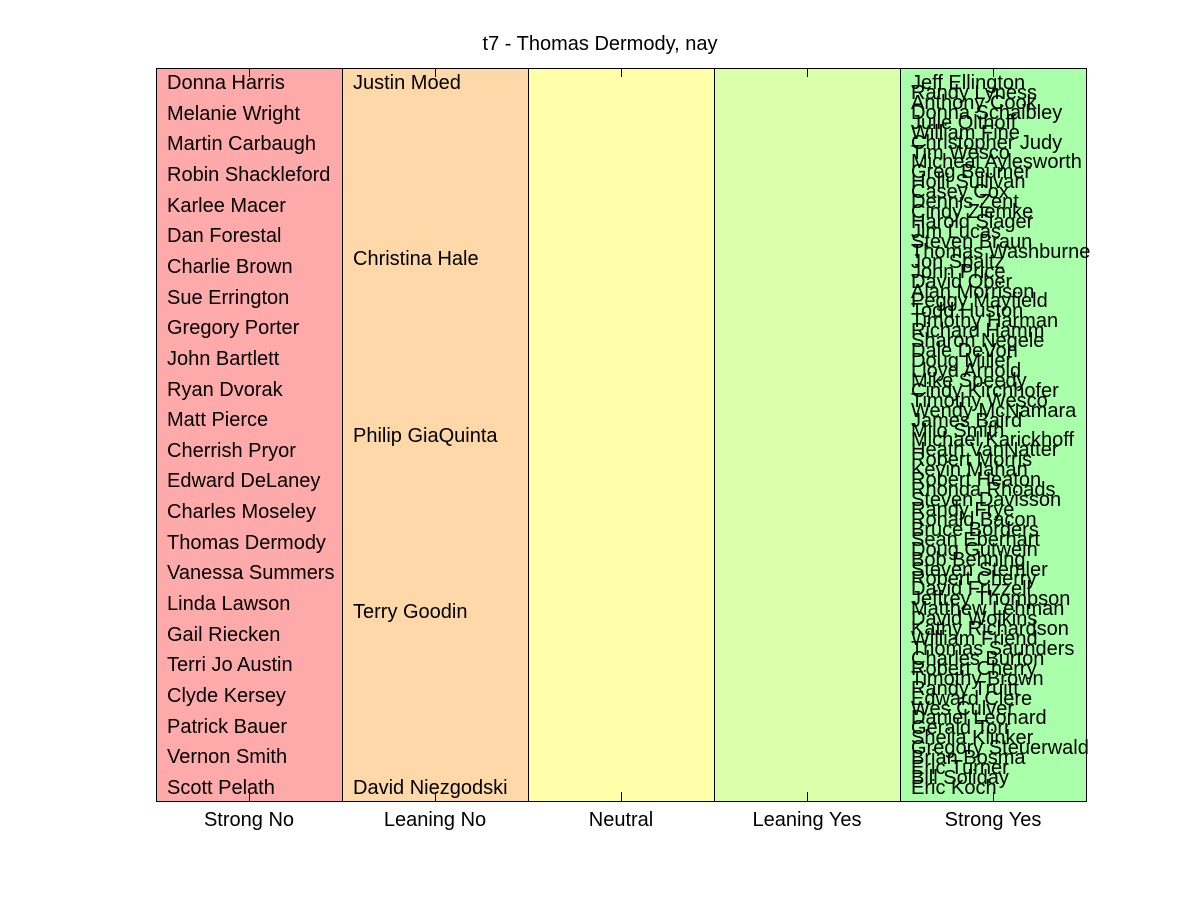 Image resolution: width=1200 pixels, height=900 pixels. Describe the element at coordinates (410, 611) in the screenshot. I see `name-label: Terry Goodin` at that location.